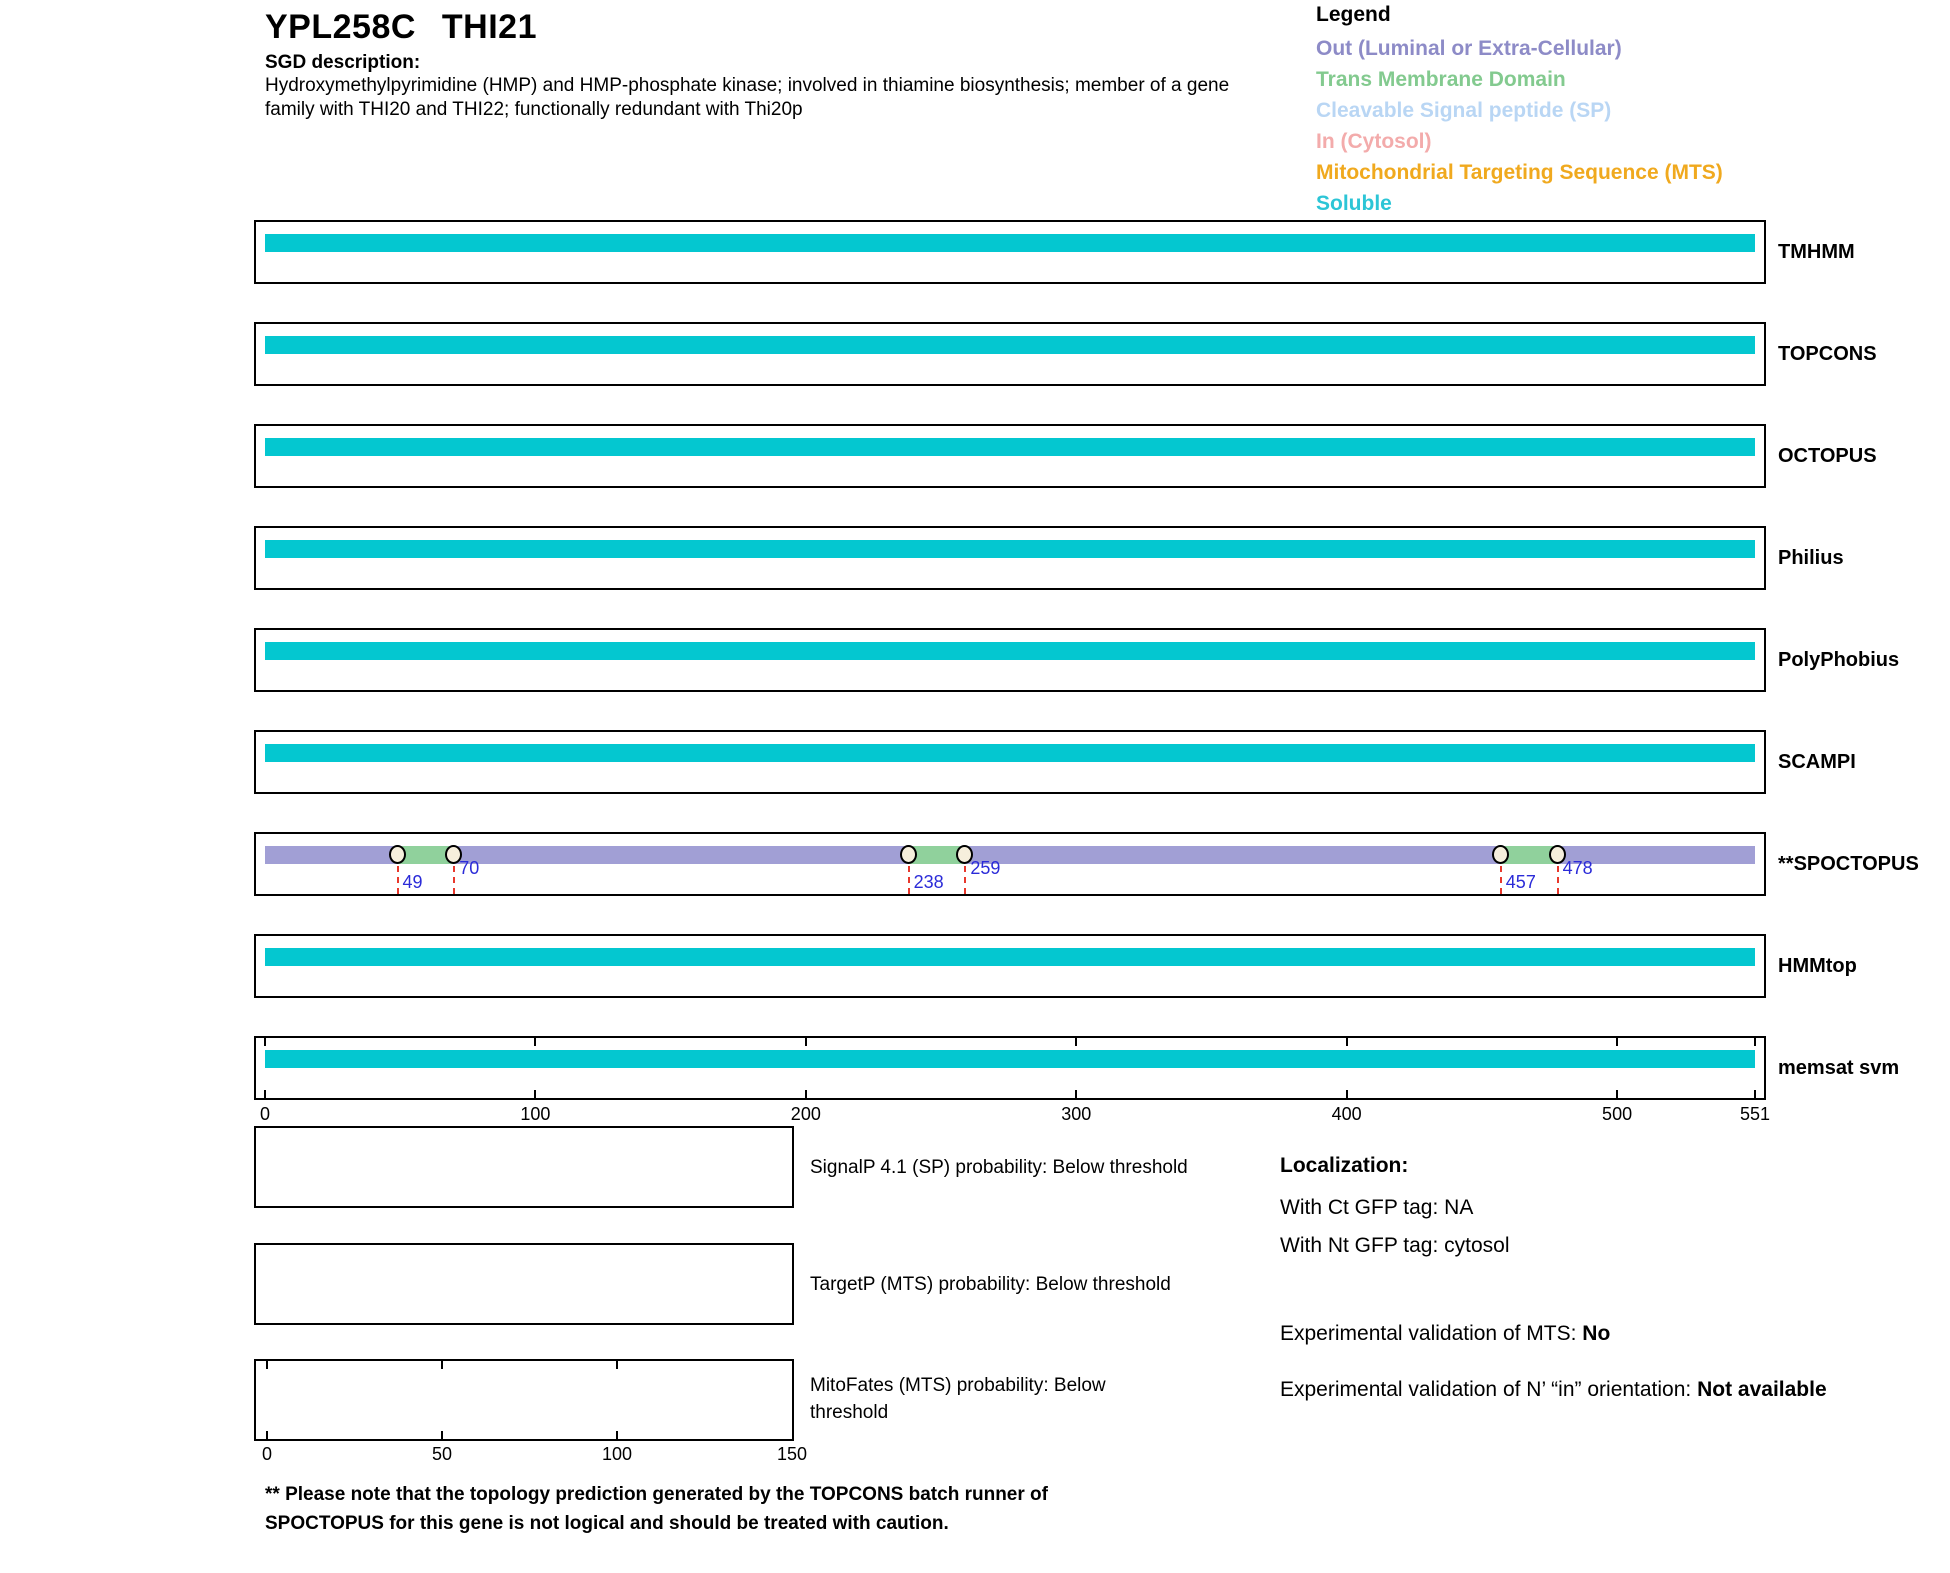 Image resolution: width=1950 pixels, height=1573 pixels. I want to click on track-label-scampi: SCAMPI, so click(1817, 762).